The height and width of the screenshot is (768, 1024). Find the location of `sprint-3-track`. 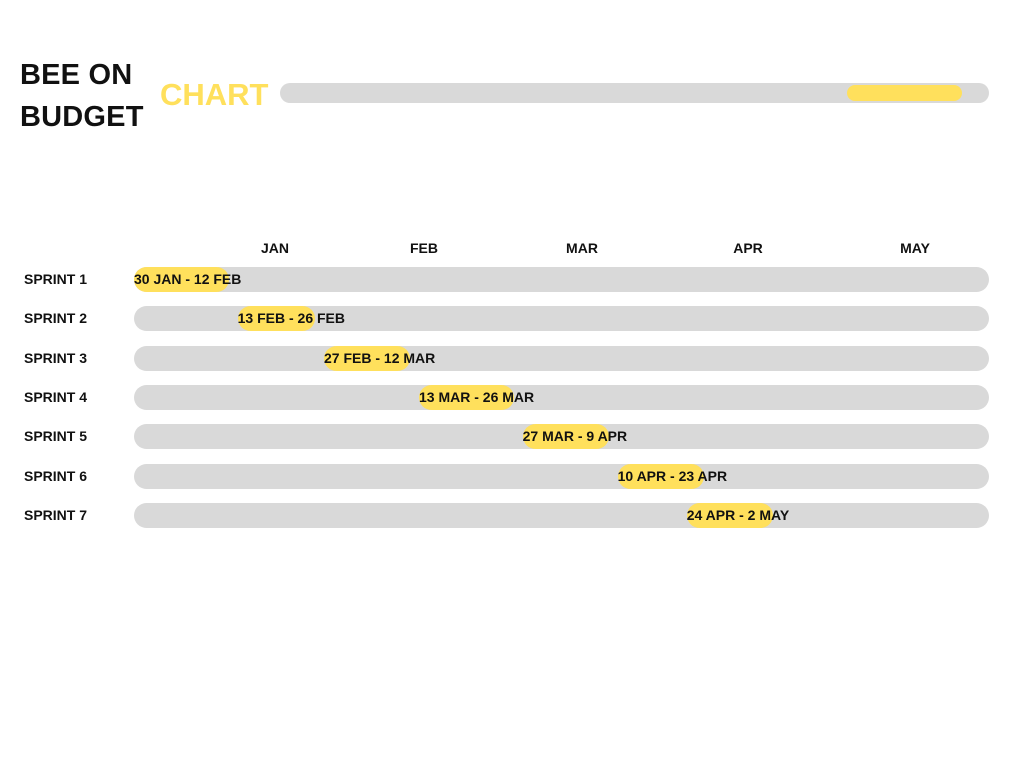

sprint-3-track is located at coordinates (561, 358).